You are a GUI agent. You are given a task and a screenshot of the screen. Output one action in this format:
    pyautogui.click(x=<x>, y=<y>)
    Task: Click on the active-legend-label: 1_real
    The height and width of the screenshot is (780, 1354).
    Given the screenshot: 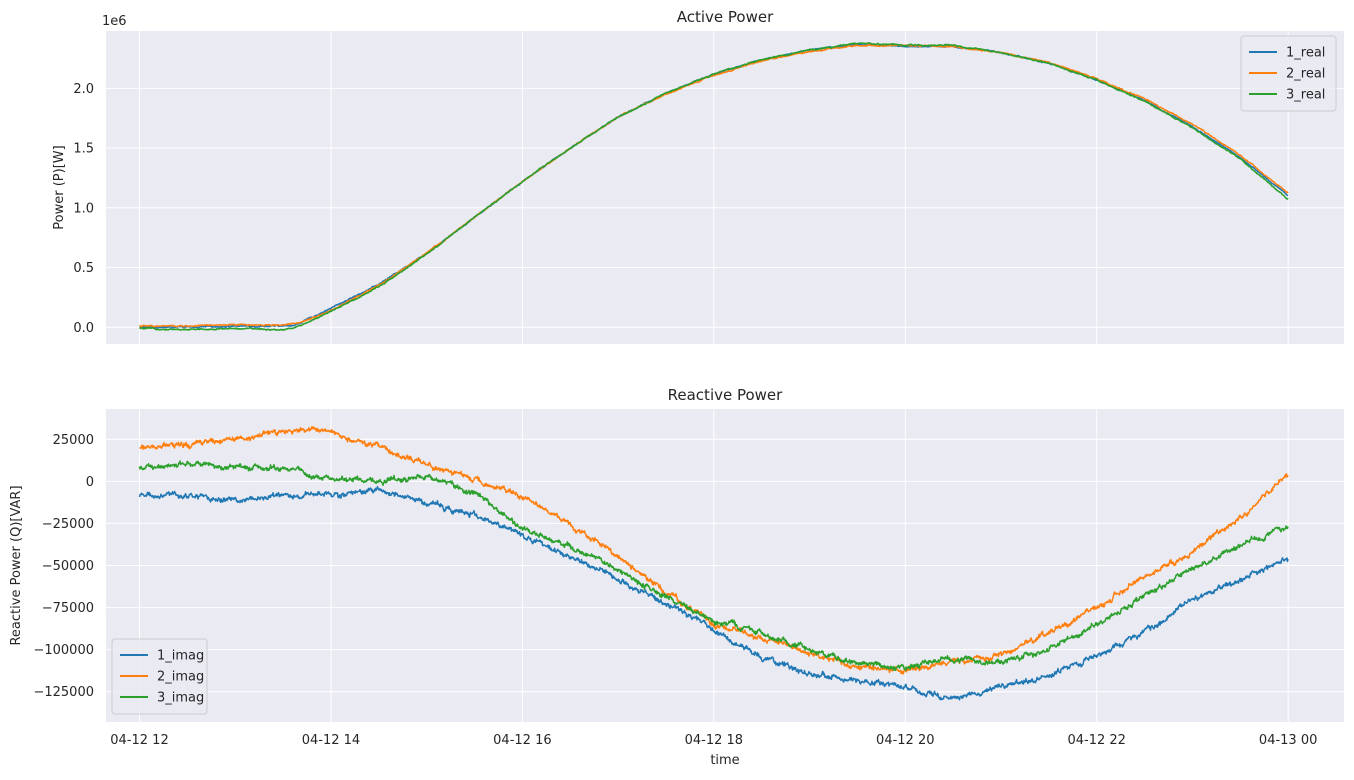 What is the action you would take?
    pyautogui.click(x=1305, y=53)
    